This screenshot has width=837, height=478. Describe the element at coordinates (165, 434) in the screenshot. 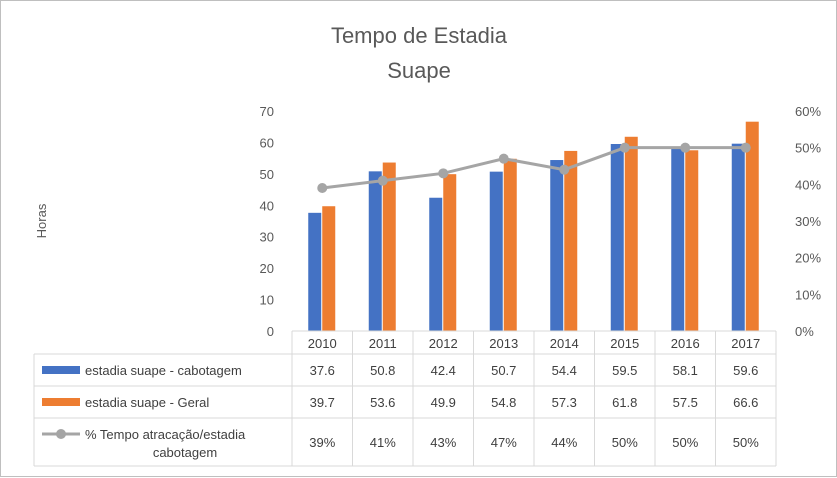

I see `legend-label: % Tempo atracação/estadia` at that location.